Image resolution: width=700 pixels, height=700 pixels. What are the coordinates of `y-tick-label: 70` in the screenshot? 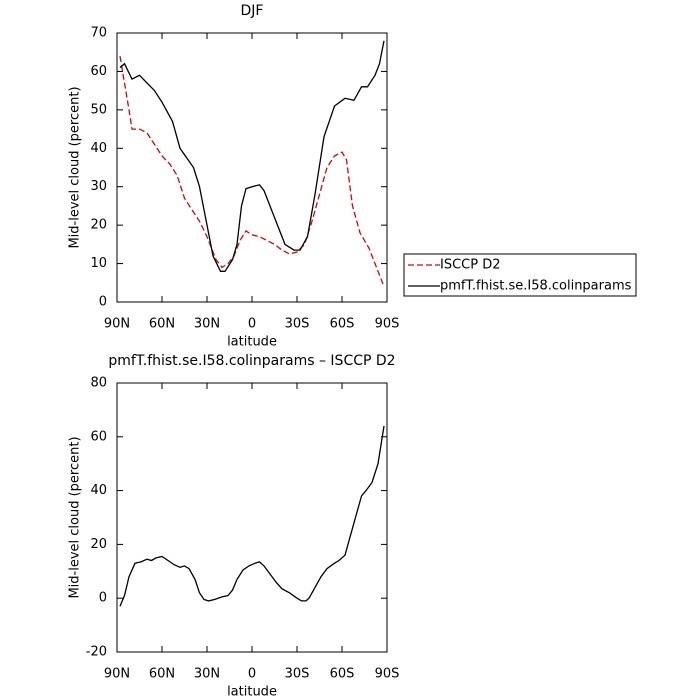 It's located at (98, 33).